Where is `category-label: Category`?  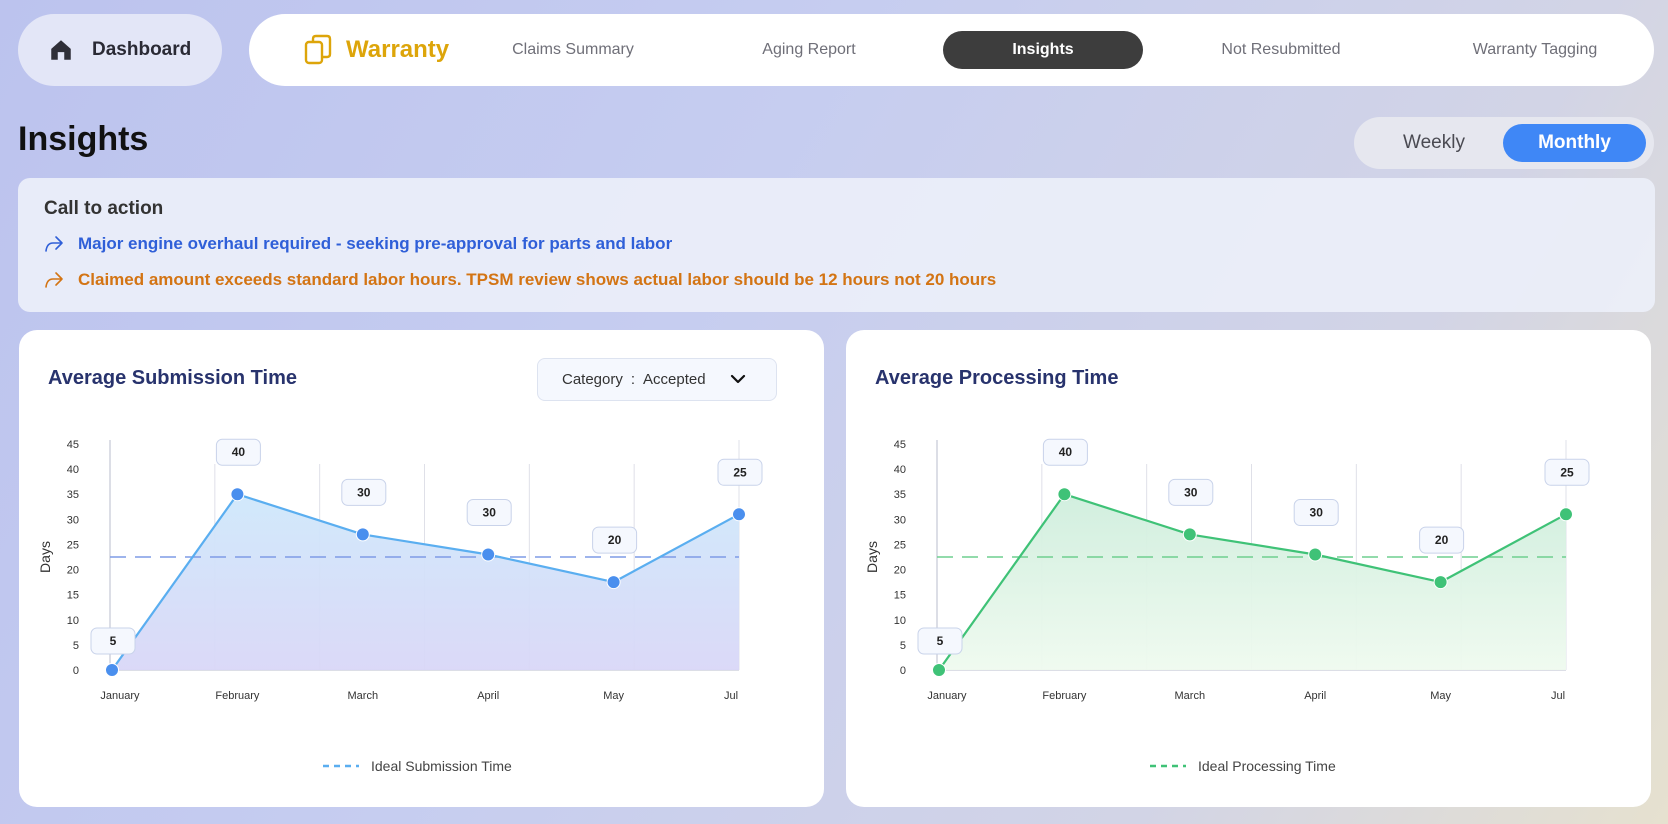
category-label: Category is located at coordinates (592, 379).